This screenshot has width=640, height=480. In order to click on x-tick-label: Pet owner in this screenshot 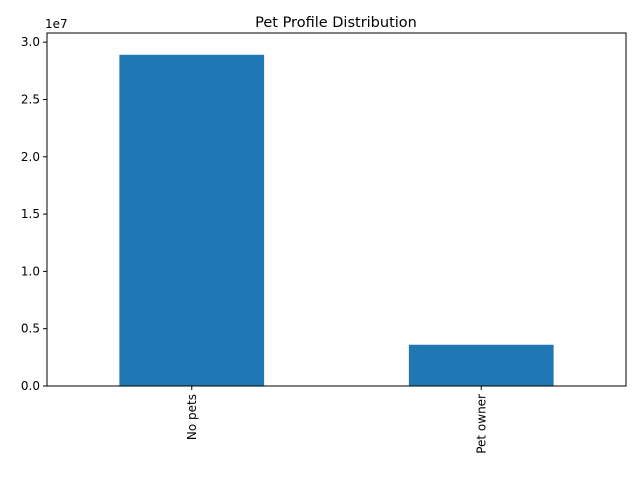, I will do `click(481, 424)`.